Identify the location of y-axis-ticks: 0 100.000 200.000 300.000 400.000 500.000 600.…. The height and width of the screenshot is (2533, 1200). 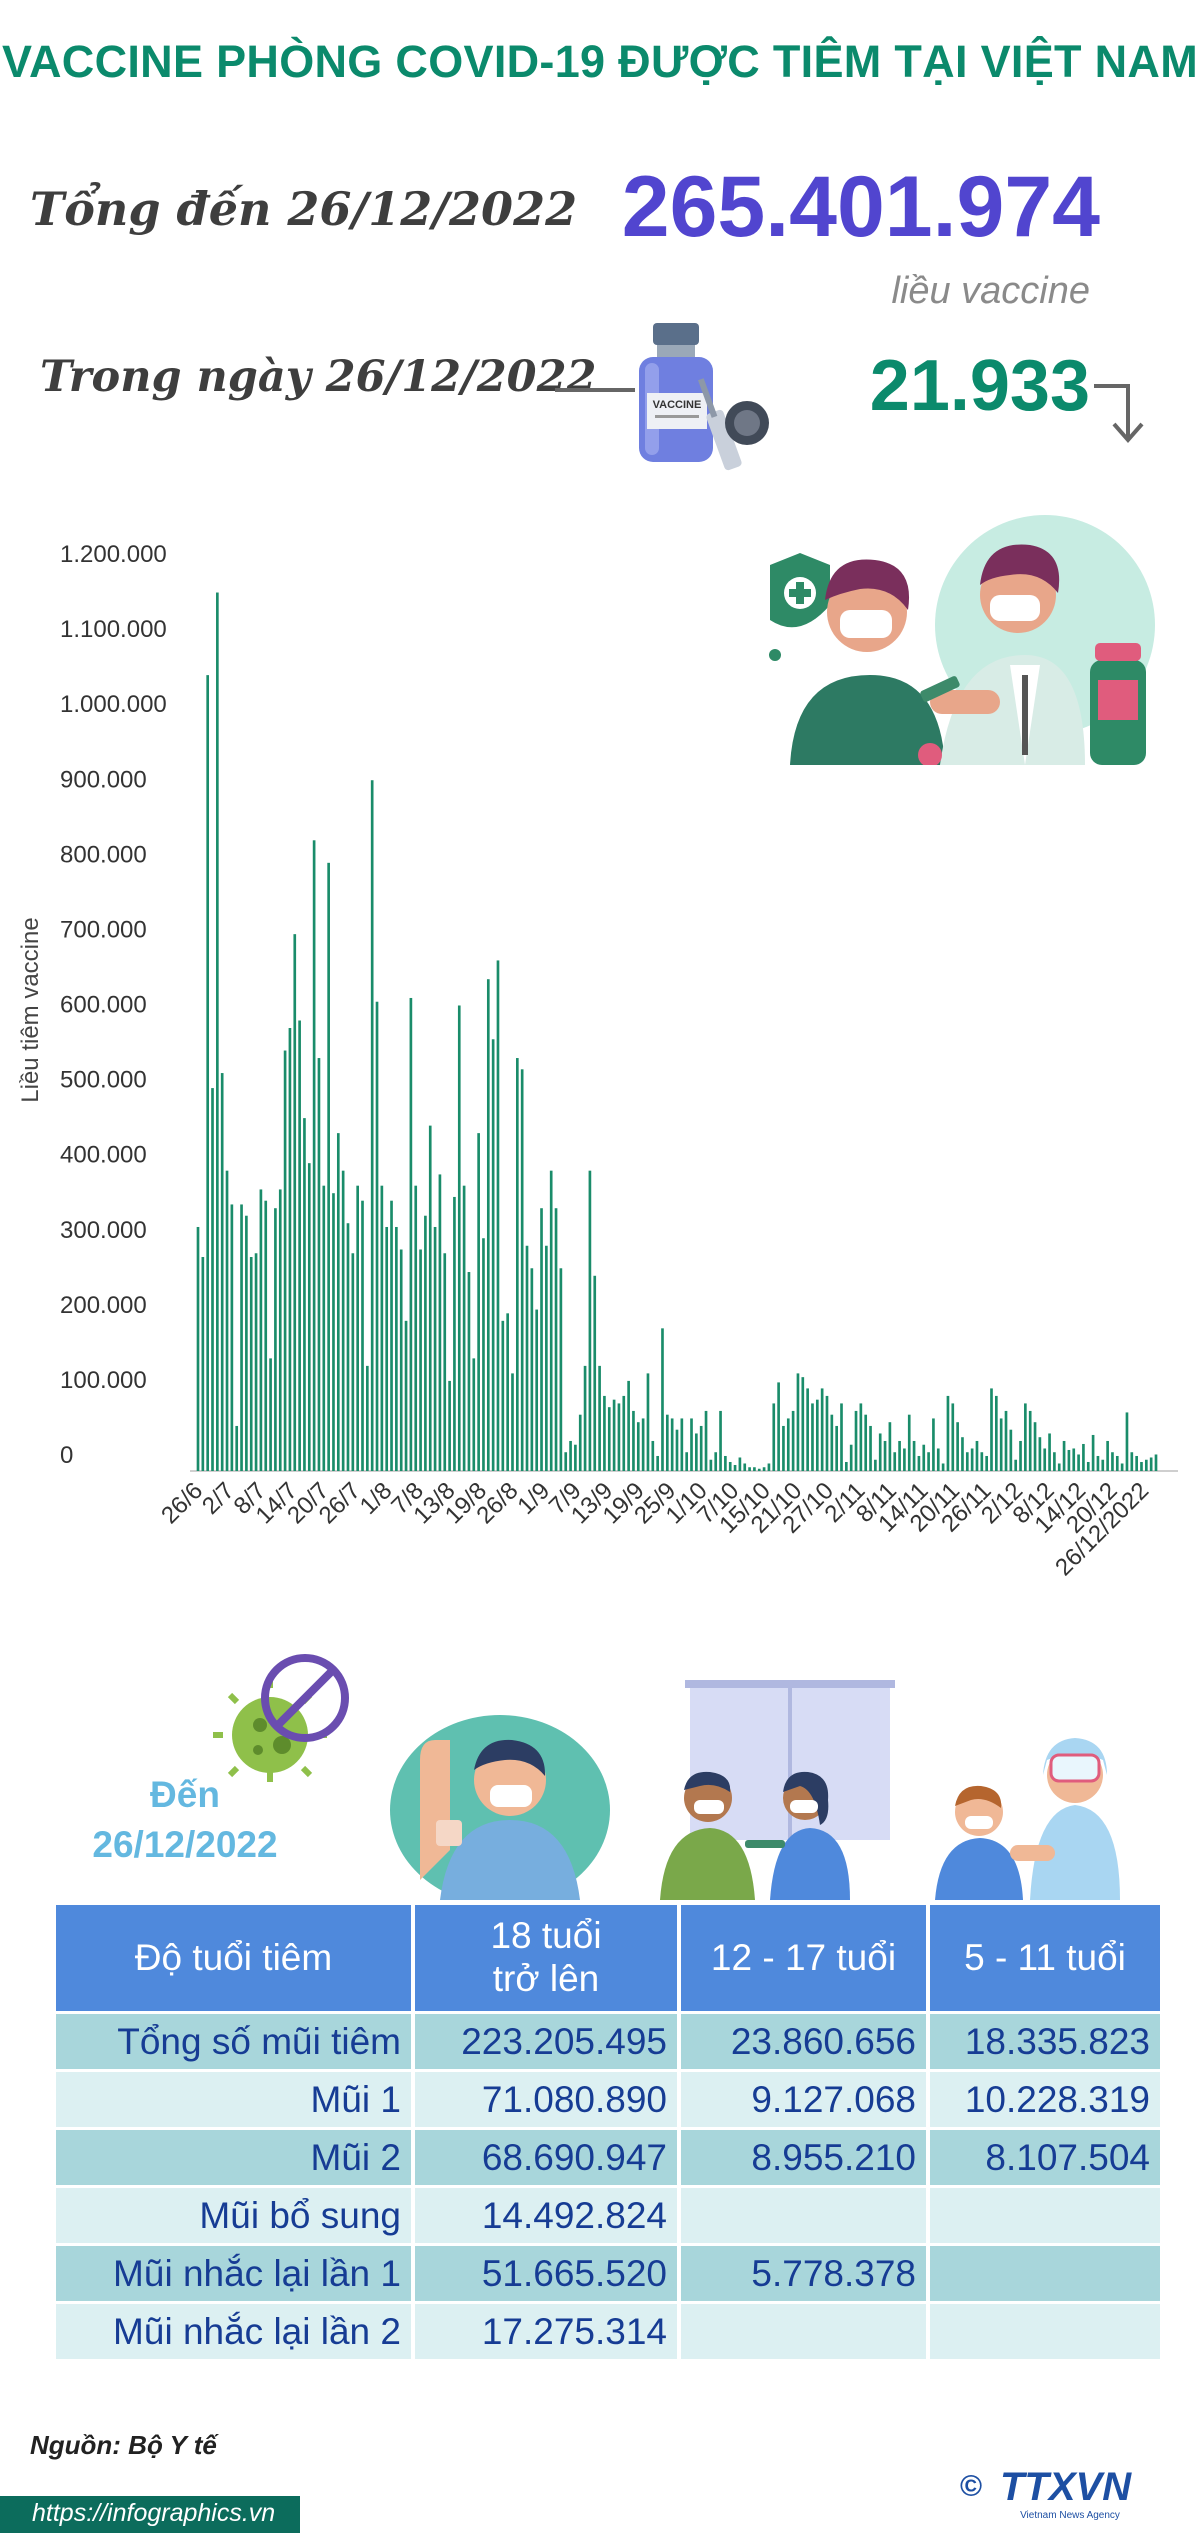
(113, 1005).